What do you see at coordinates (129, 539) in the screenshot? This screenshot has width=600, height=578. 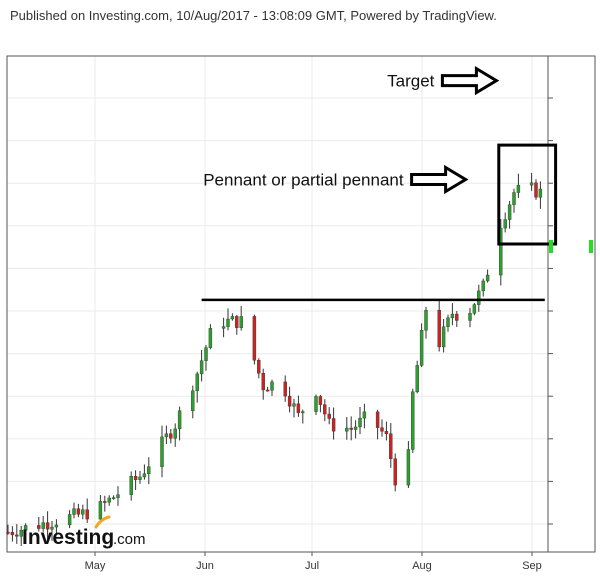 I see `logo-suffix-text: .com` at bounding box center [129, 539].